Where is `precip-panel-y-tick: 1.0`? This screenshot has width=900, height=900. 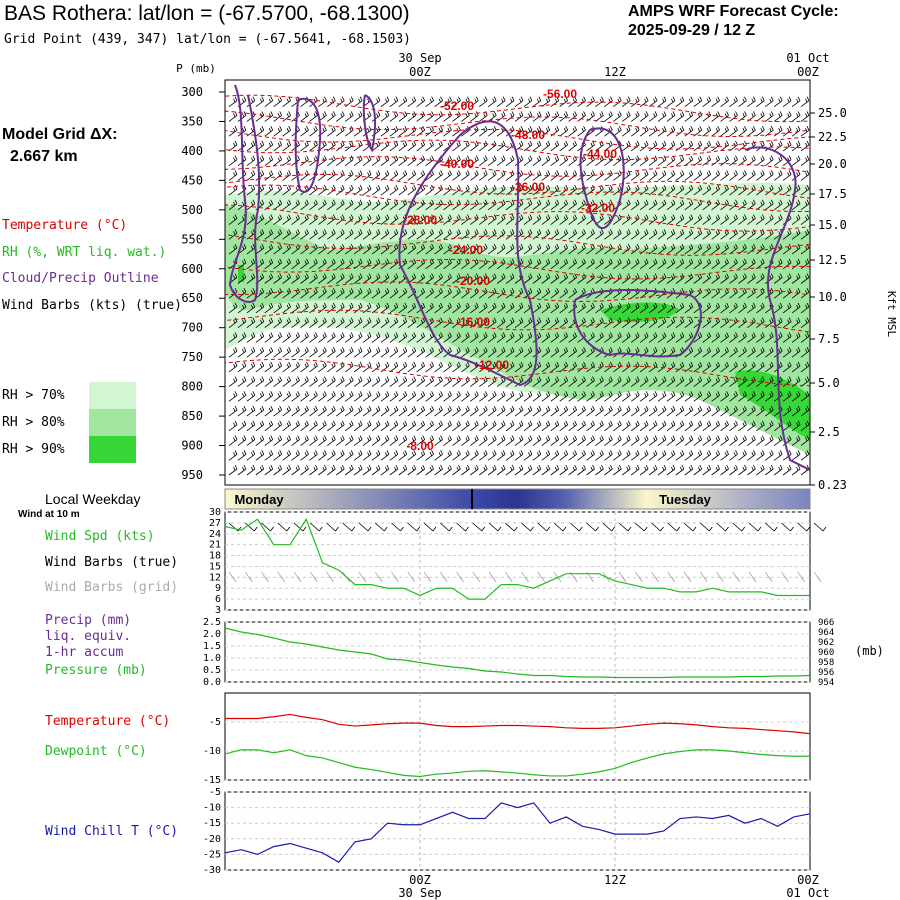
precip-panel-y-tick: 1.0 is located at coordinates (212, 658).